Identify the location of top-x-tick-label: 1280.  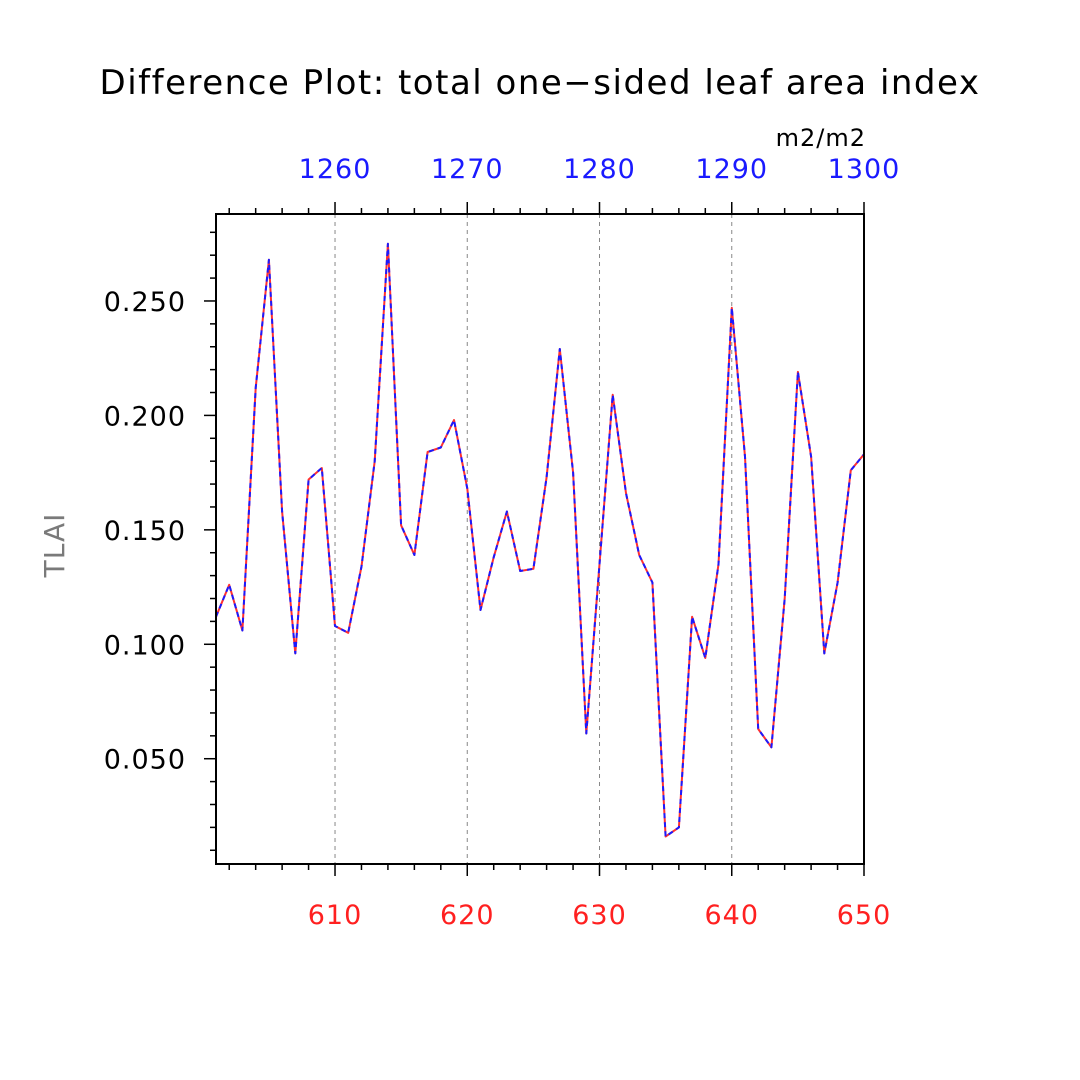
(599, 169).